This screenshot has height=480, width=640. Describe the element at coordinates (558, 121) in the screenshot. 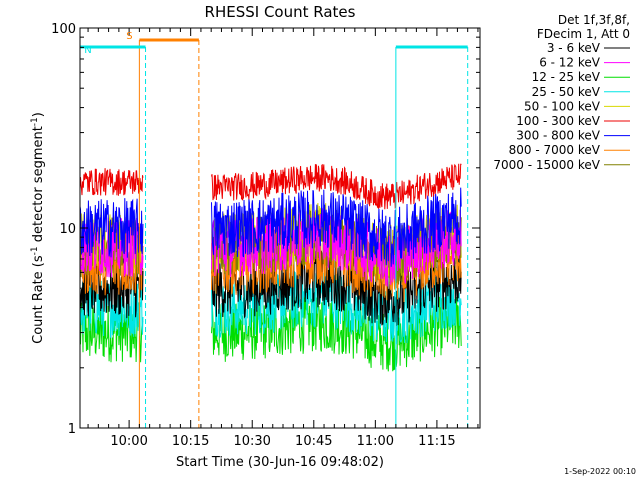

I see `legend-entry-label: 100 - 300 keV` at that location.